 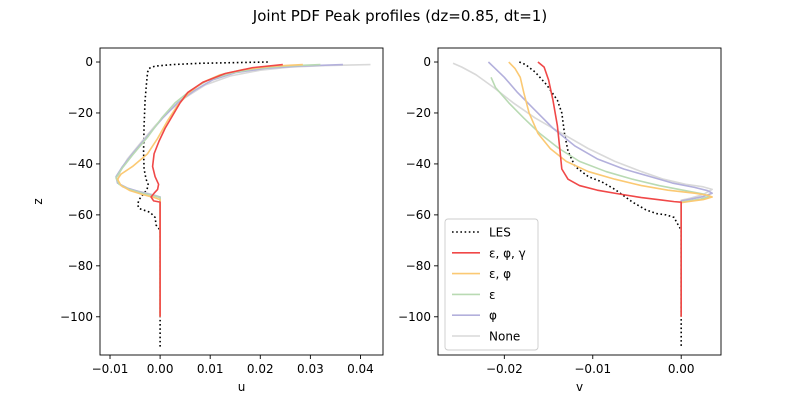 I want to click on u-xtick-label: 0.02, so click(x=260, y=369).